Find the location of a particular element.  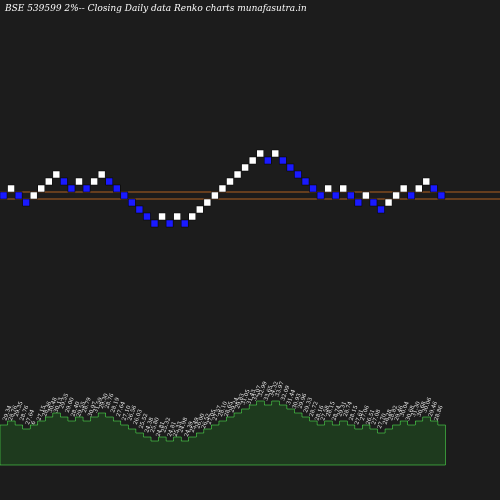

price-label-55: 28.16 is located at coordinates (319, 412).